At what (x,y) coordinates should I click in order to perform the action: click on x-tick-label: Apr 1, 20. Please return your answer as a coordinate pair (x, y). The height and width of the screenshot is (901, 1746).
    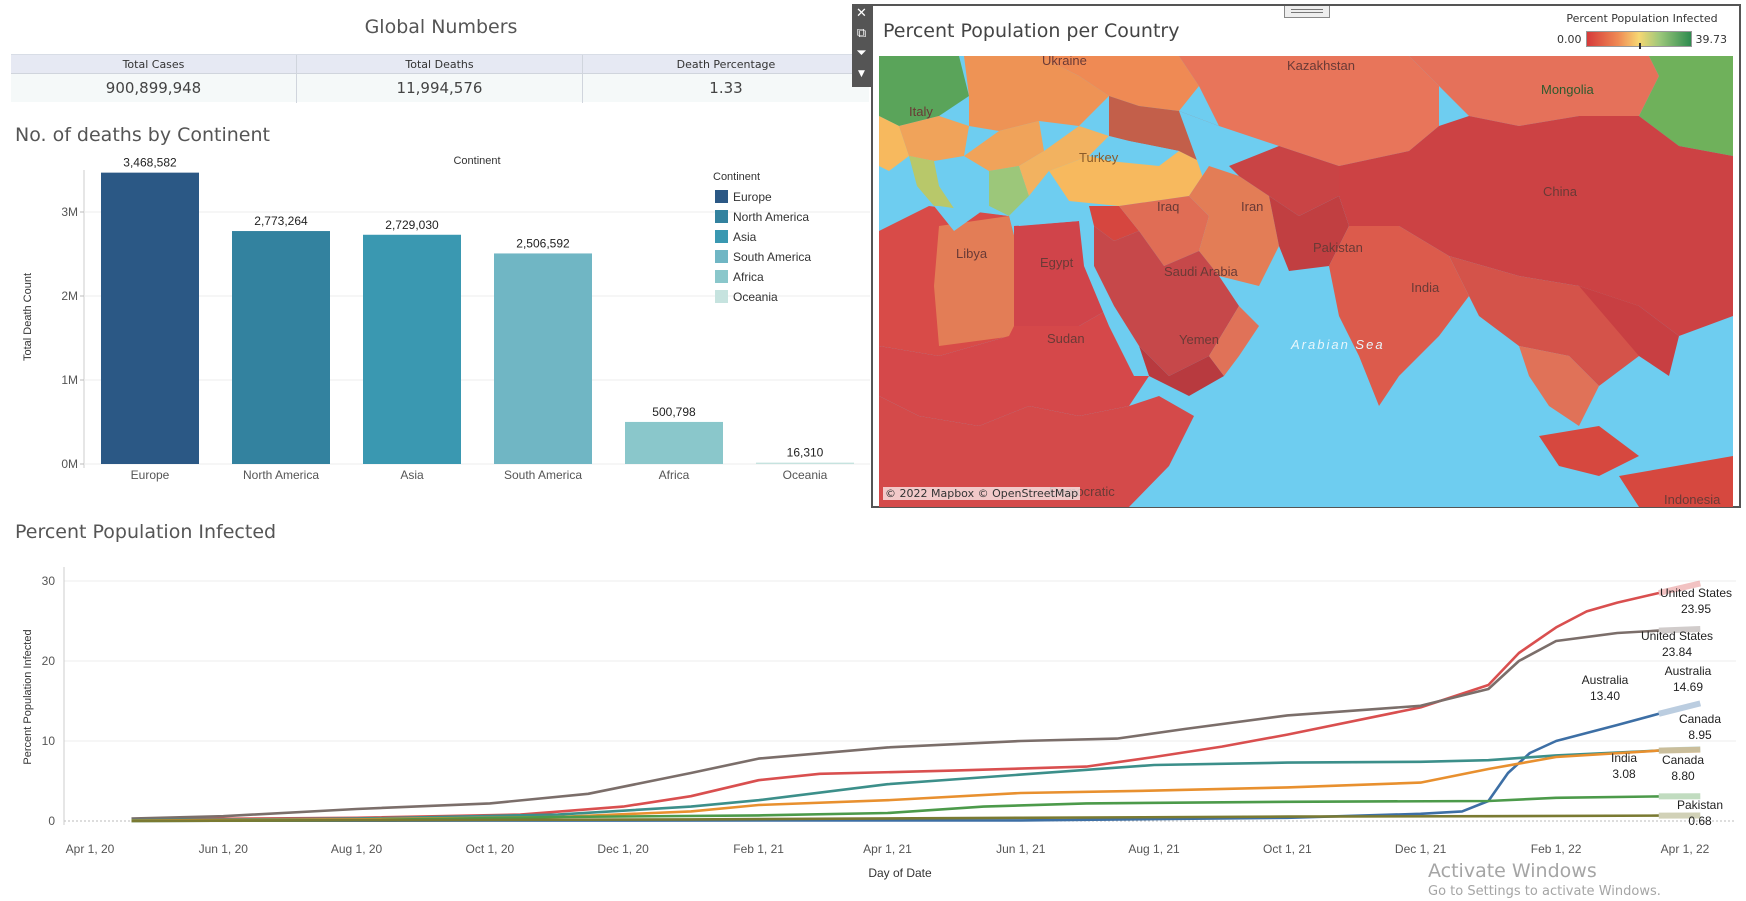
    Looking at the image, I should click on (90, 849).